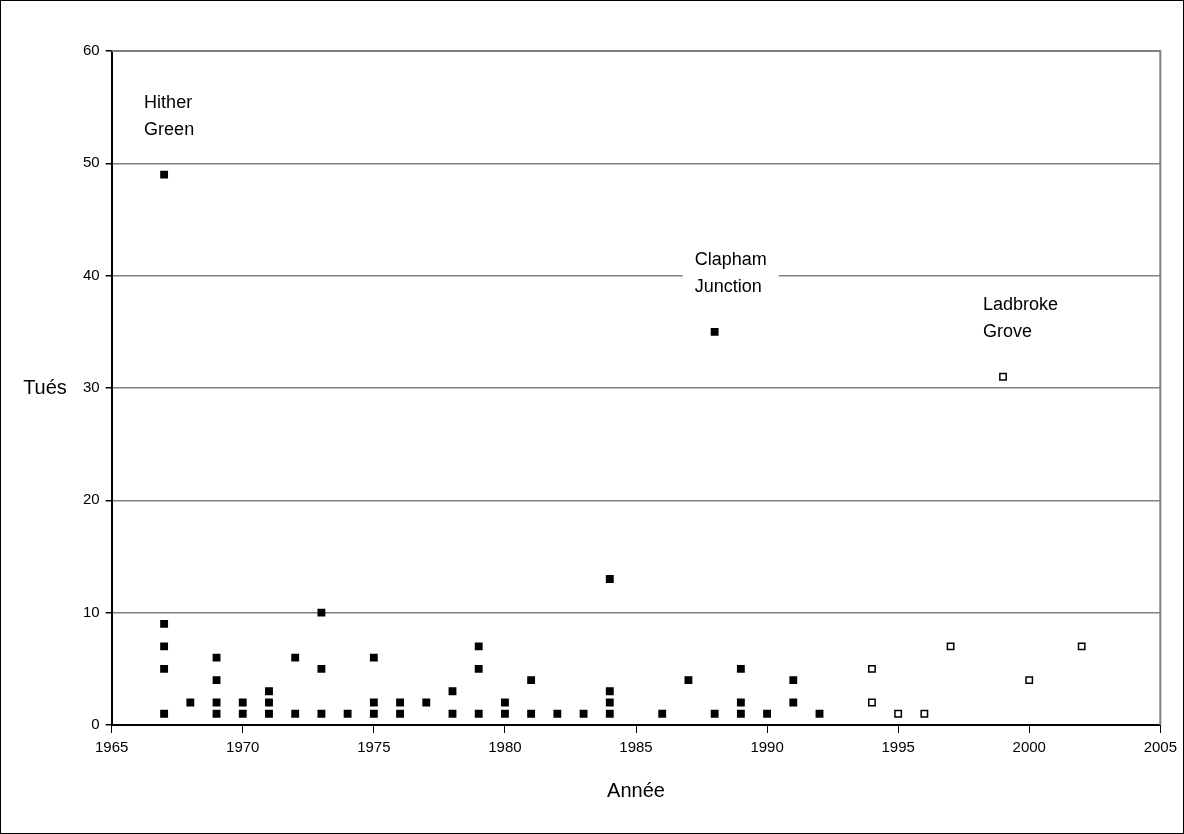 The height and width of the screenshot is (834, 1184). Describe the element at coordinates (636, 747) in the screenshot. I see `x-tick-label: 1985` at that location.